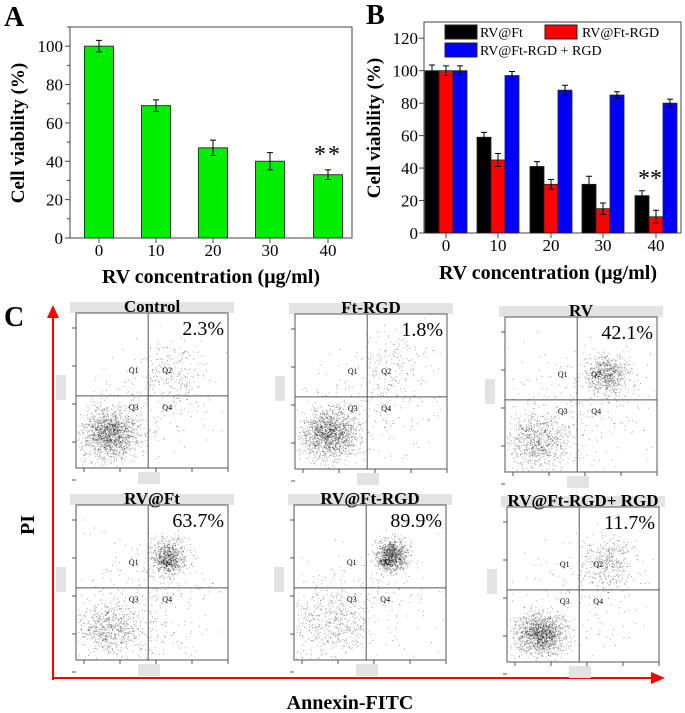  I want to click on chart-a-ytick-label: 40, so click(54, 161).